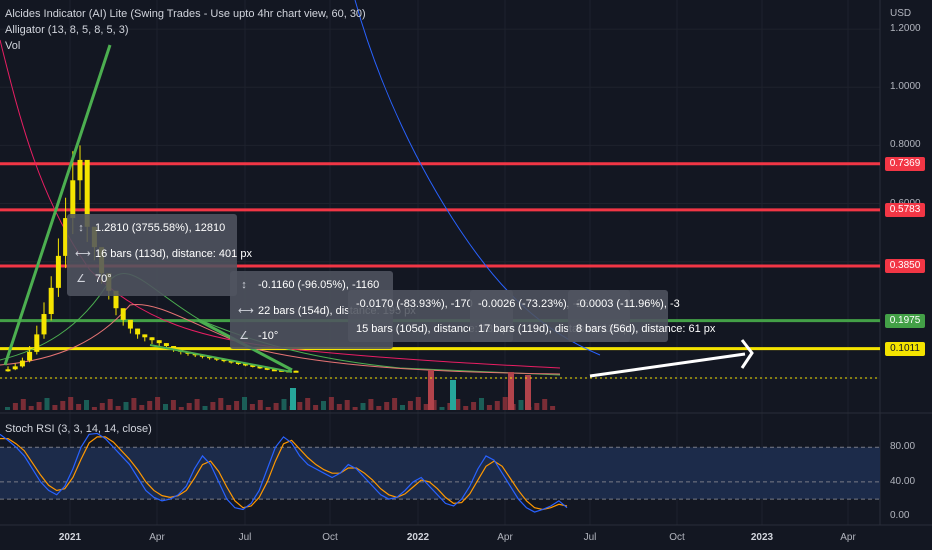  I want to click on measure-icon: ↕, so click(244, 285).